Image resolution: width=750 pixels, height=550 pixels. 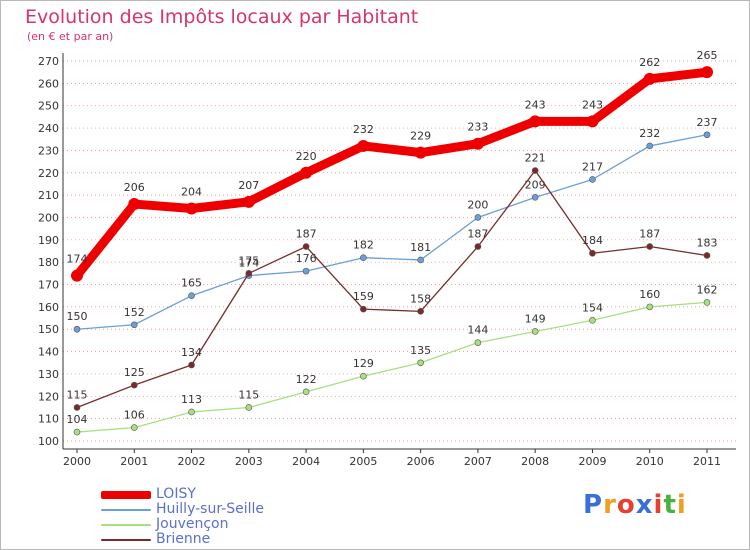 What do you see at coordinates (191, 283) in the screenshot?
I see `data-label-huilly-sur-seille: 165` at bounding box center [191, 283].